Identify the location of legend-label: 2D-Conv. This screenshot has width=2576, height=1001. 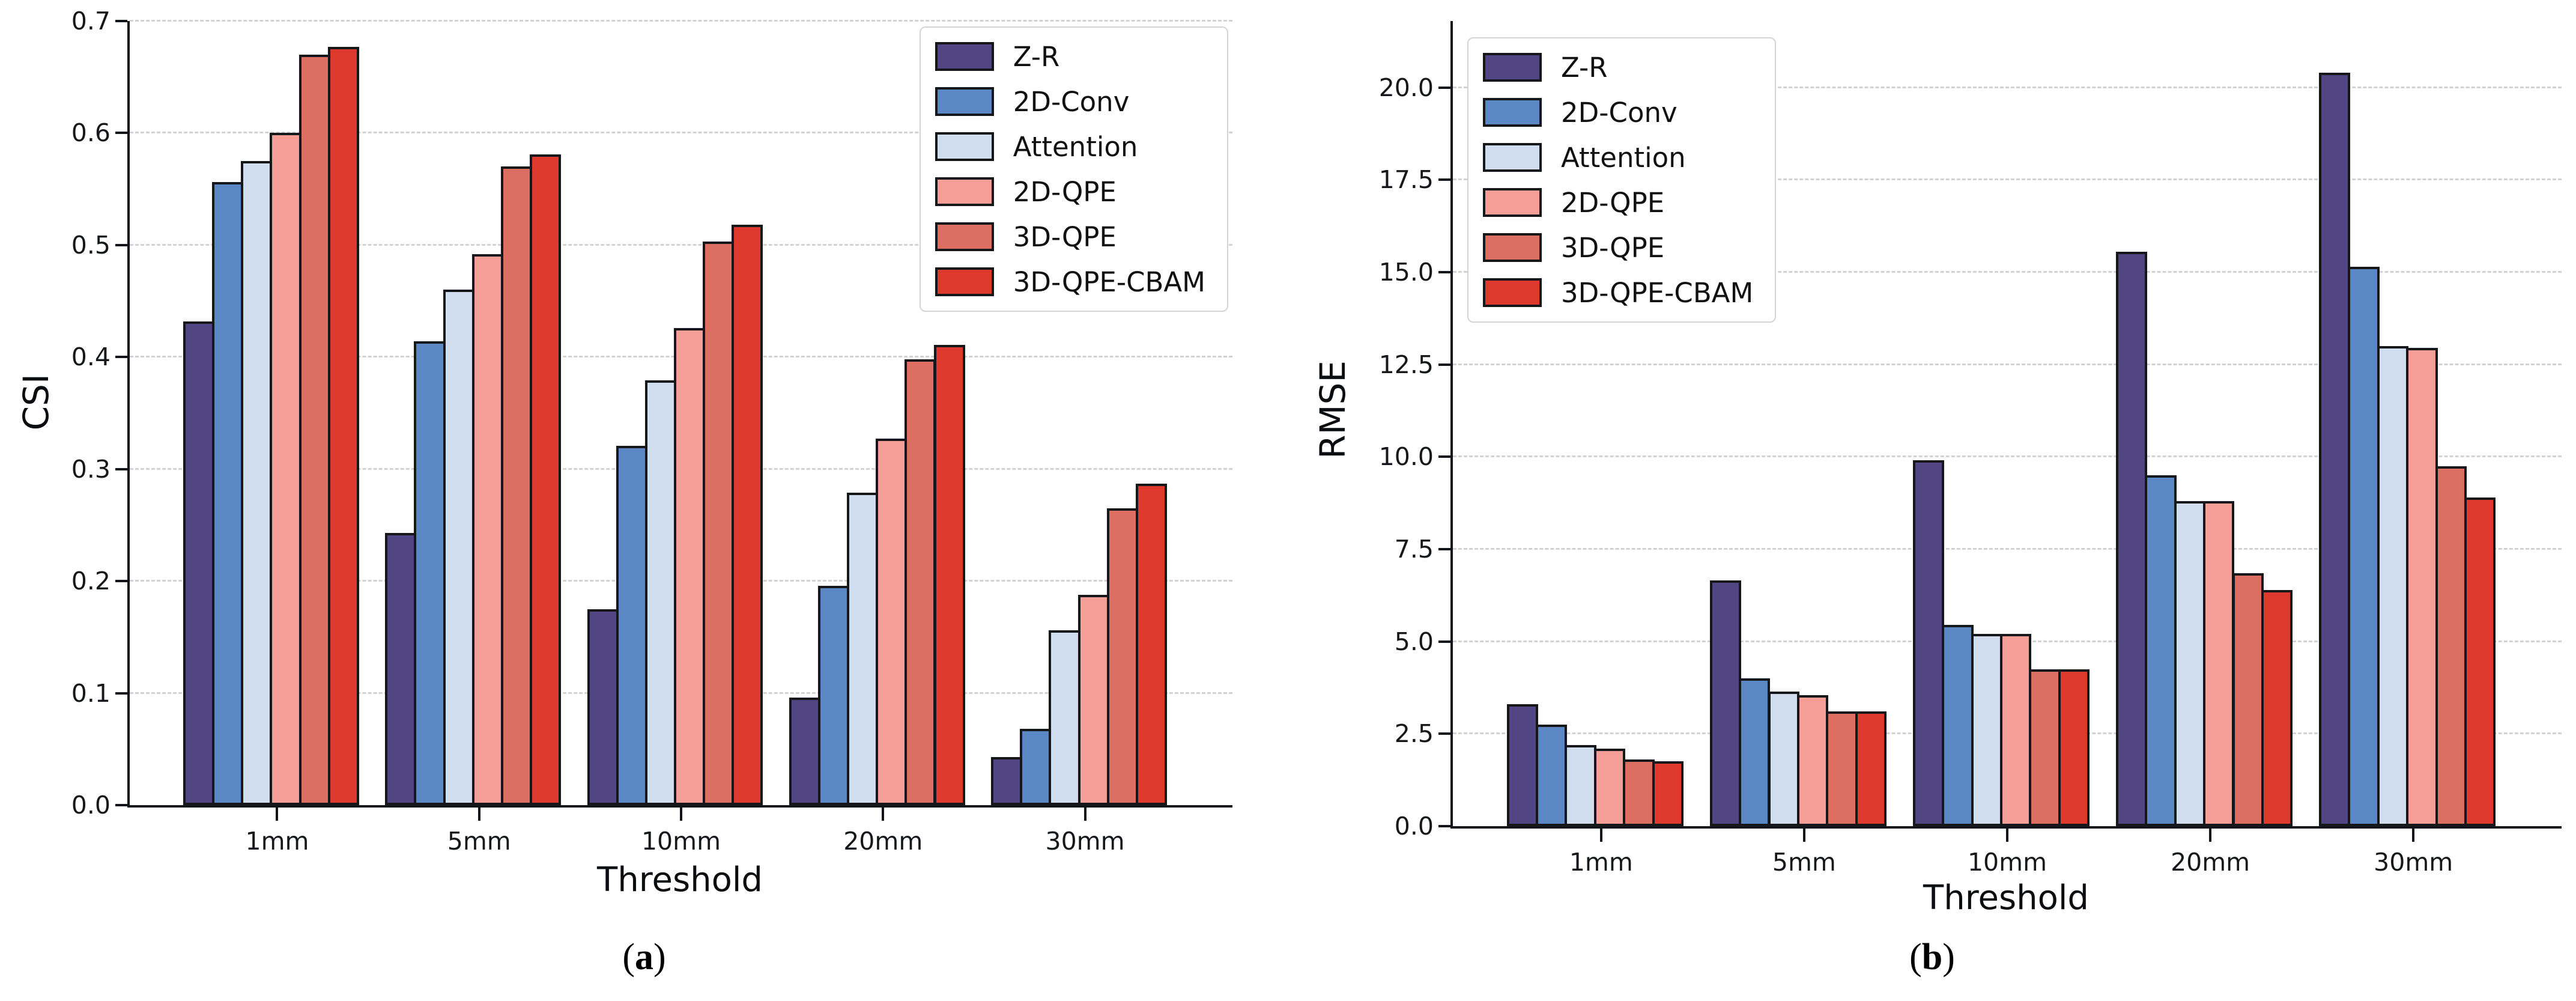
(1619, 112).